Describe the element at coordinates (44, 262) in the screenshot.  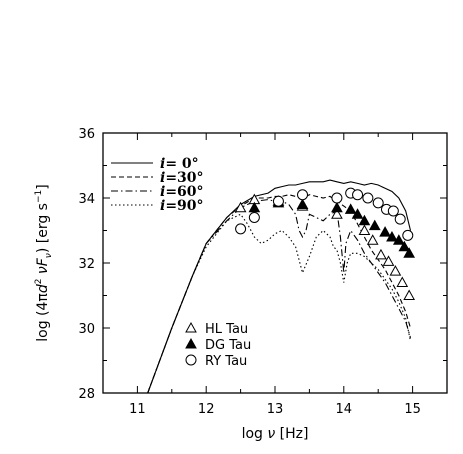
I see `y-axis-label: log (4πd2 νFν) [erg s−1]` at that location.